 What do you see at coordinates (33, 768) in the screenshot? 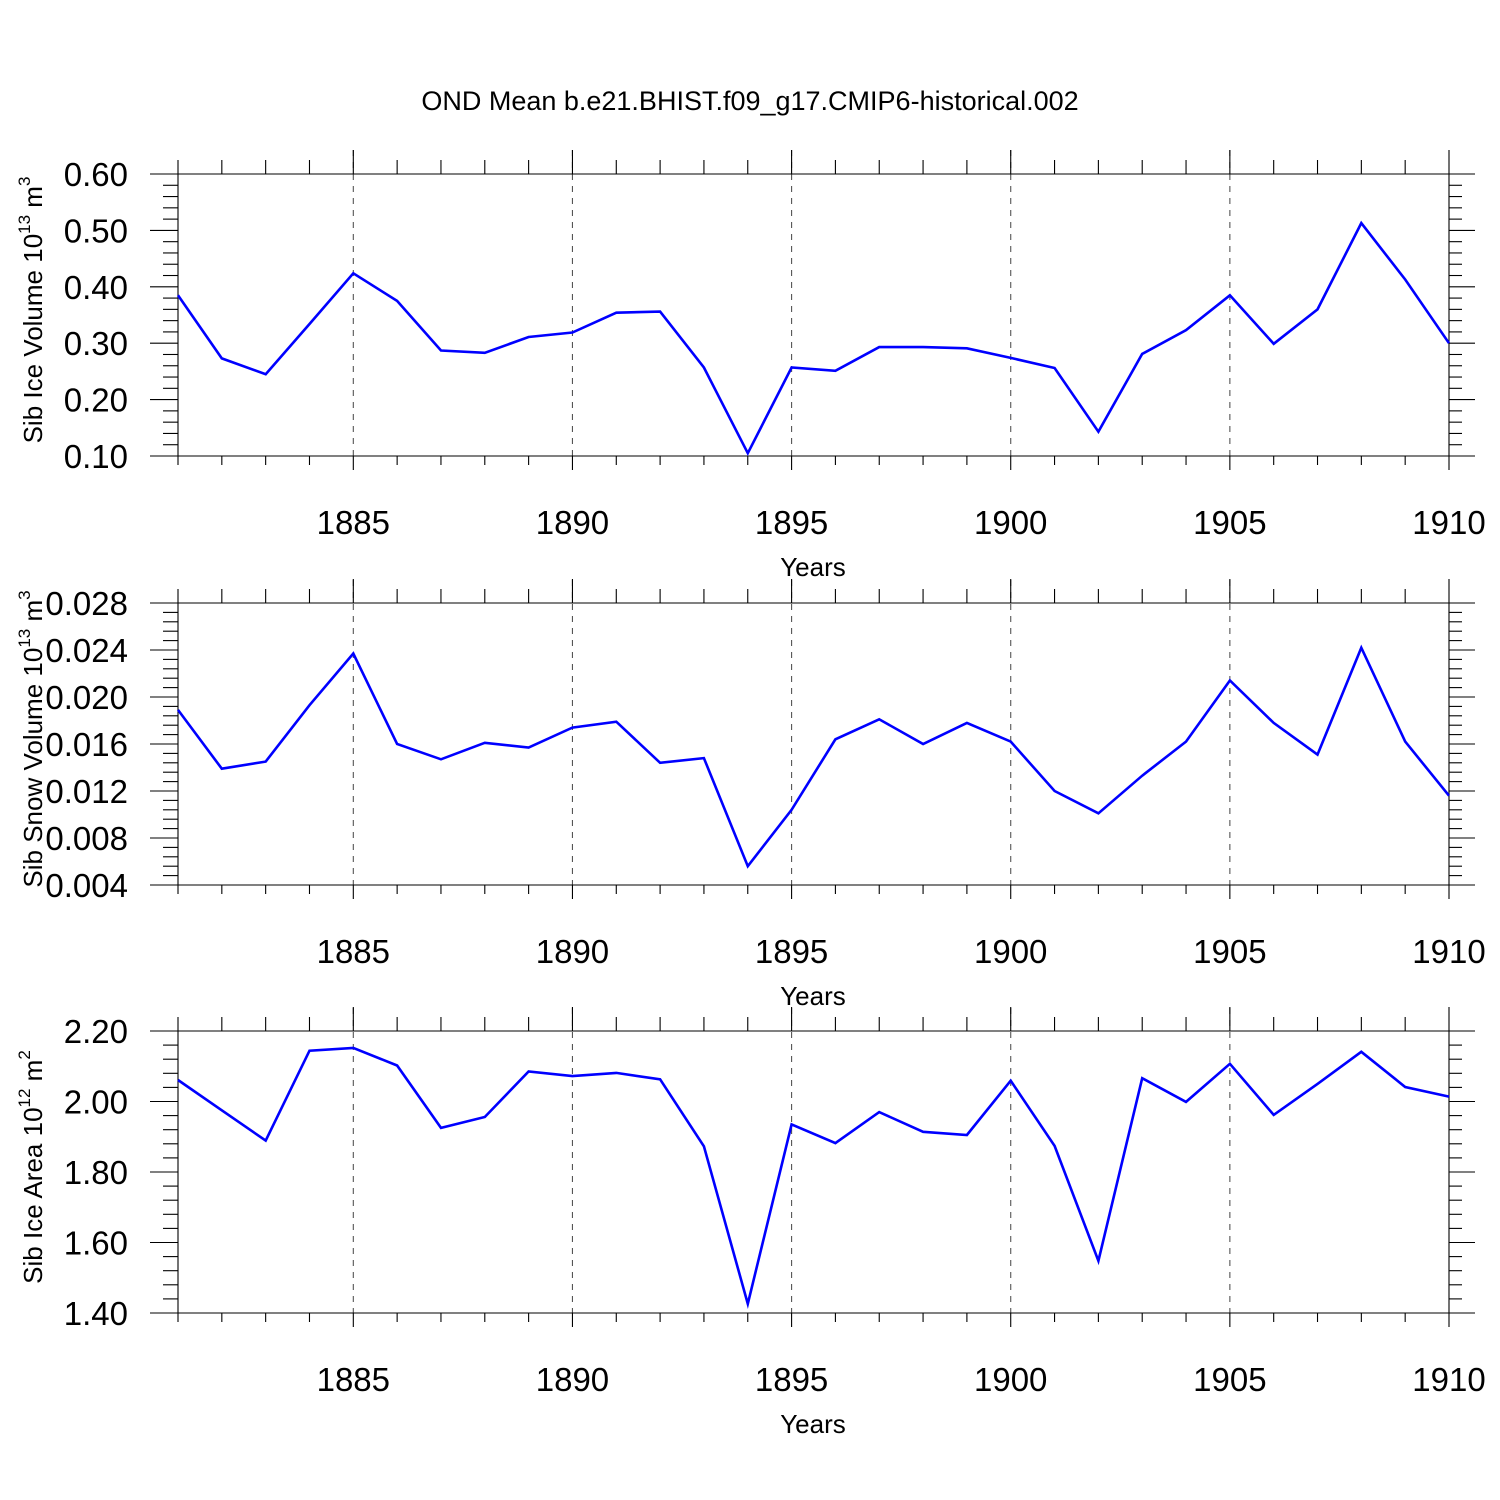
I see `y-axis-title-part: Sib Snow Volume 10` at bounding box center [33, 768].